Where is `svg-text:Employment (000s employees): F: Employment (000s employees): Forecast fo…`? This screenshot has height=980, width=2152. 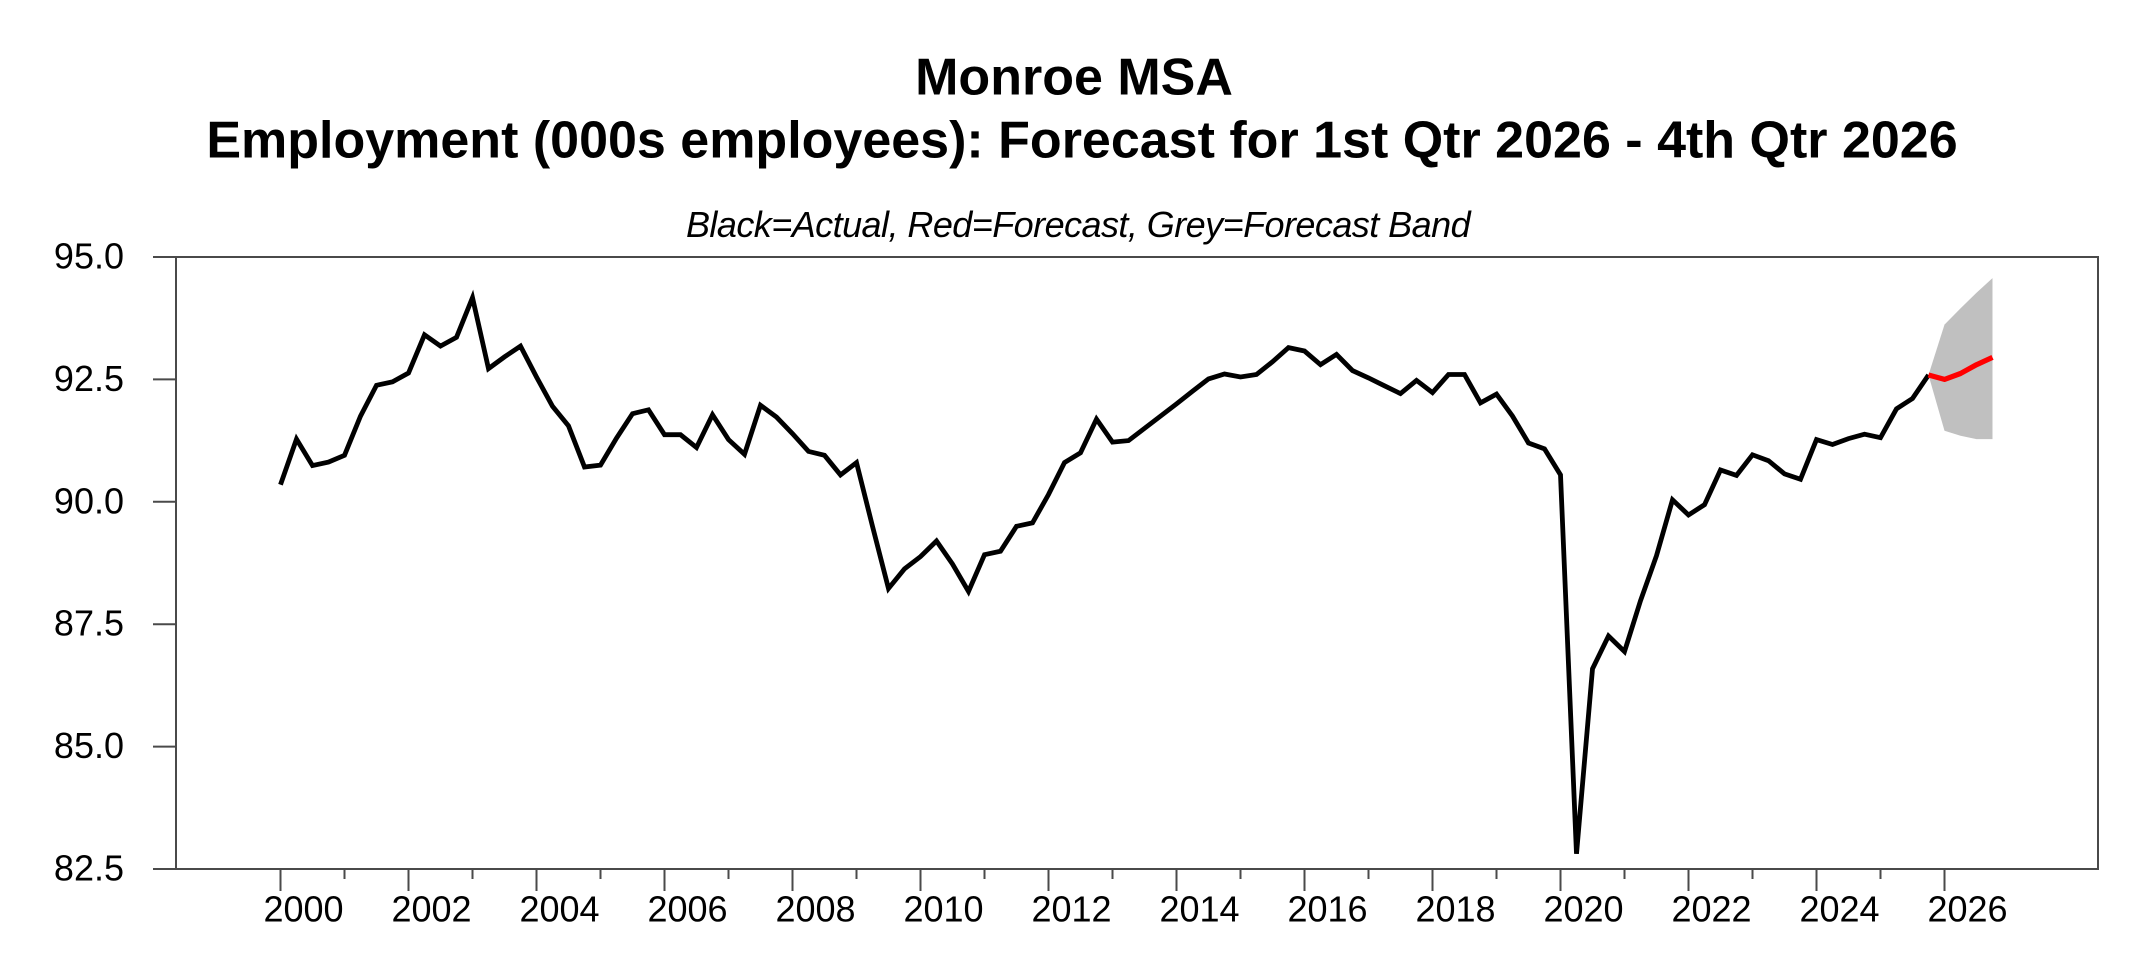 svg-text:Employment (000s employees): F: Employment (000s employees): Forecast fo… is located at coordinates (1081, 141).